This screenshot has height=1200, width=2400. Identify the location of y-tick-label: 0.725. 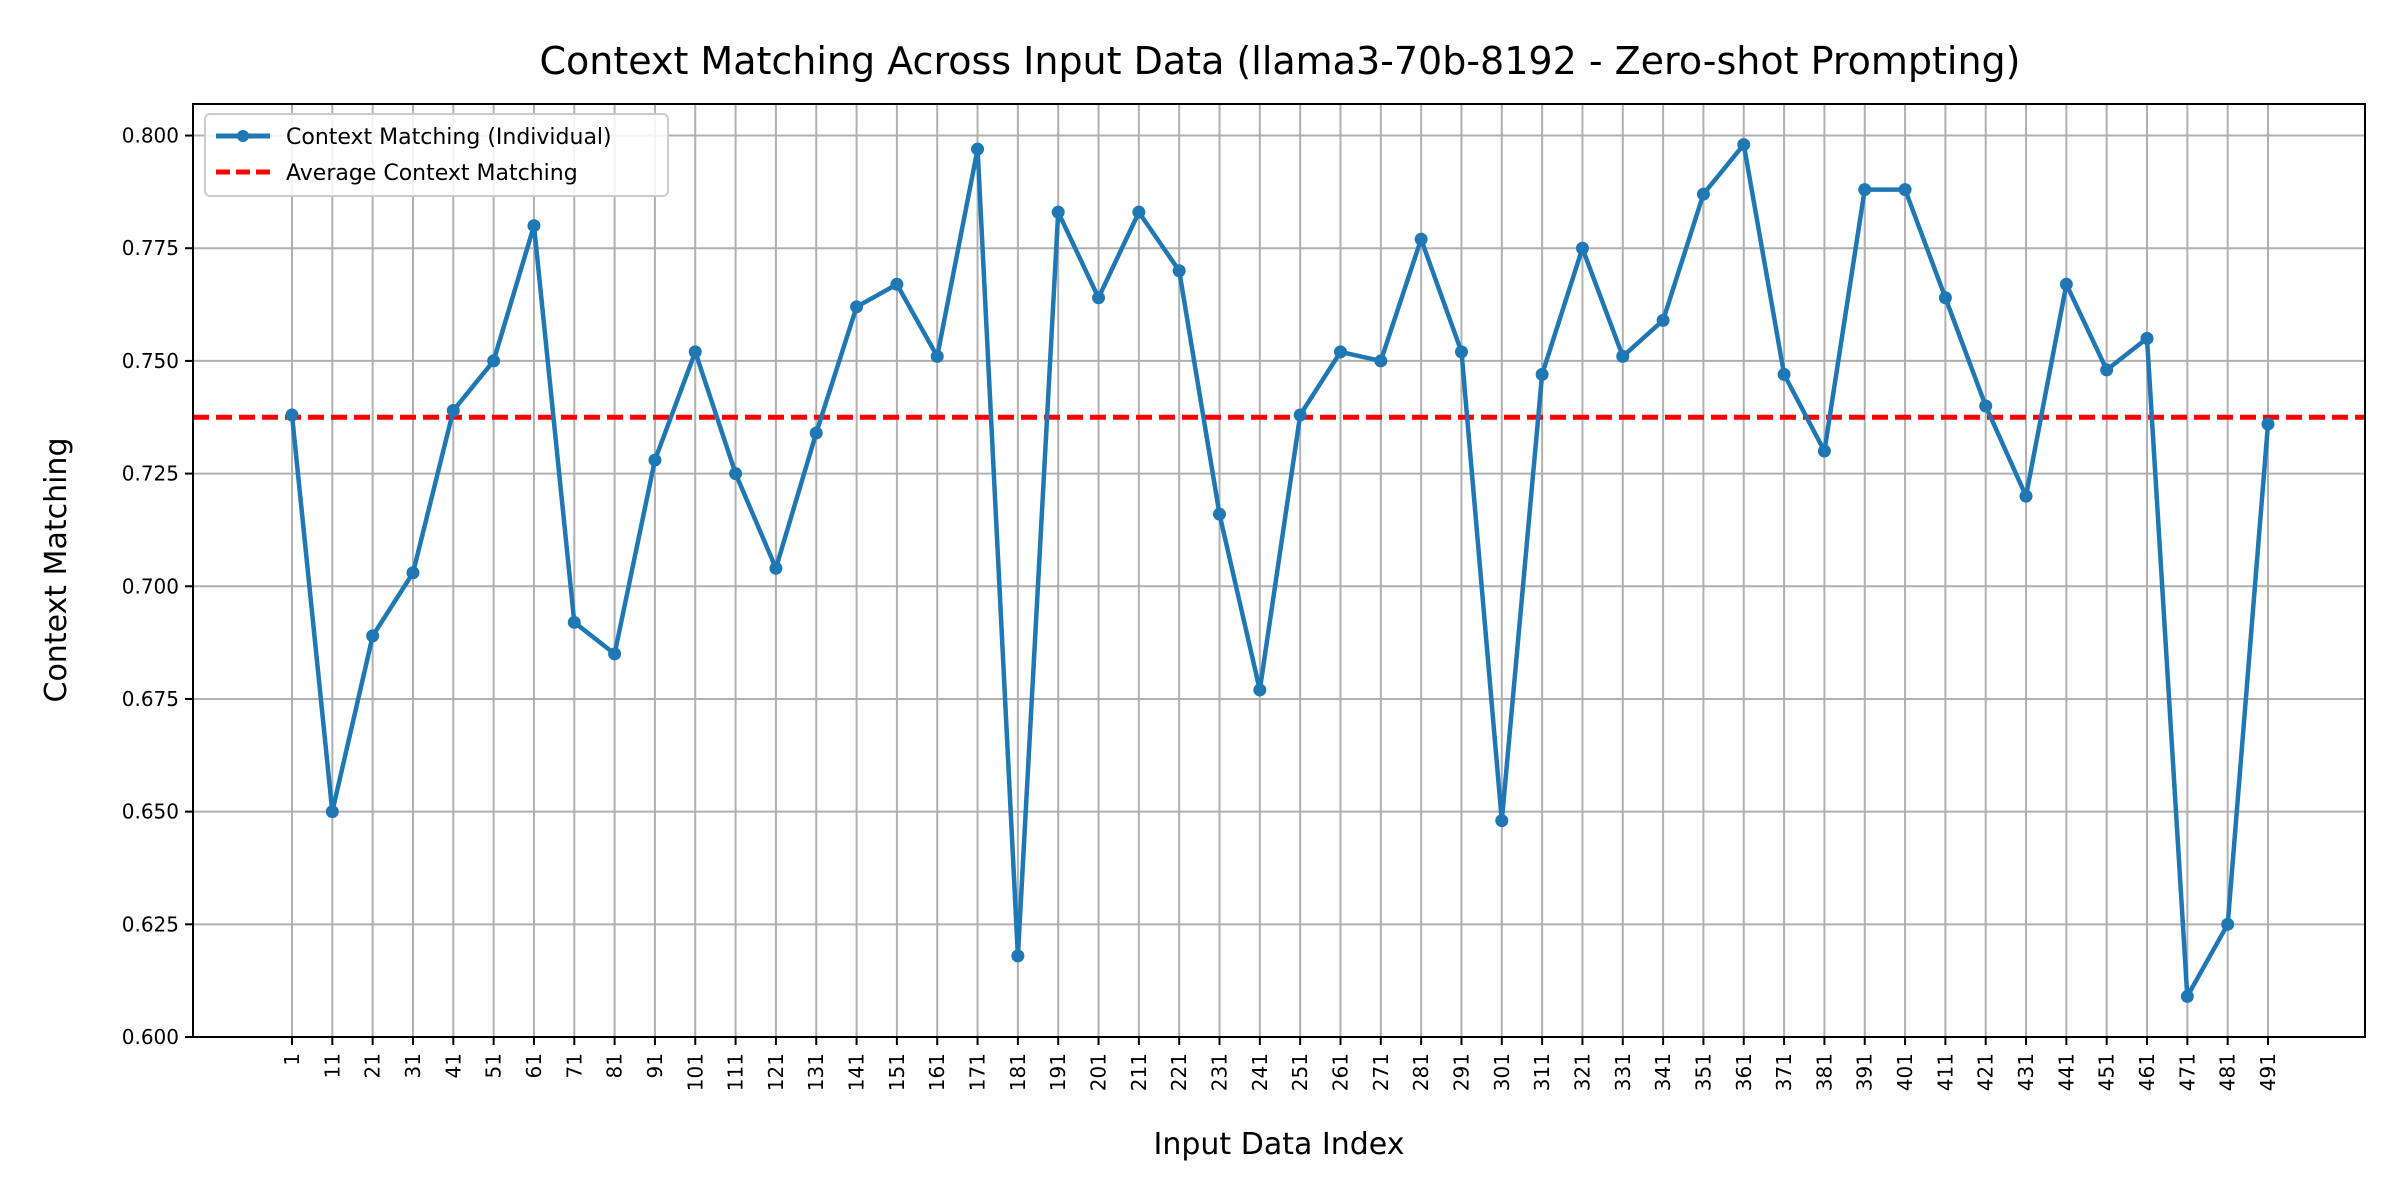
(150, 474).